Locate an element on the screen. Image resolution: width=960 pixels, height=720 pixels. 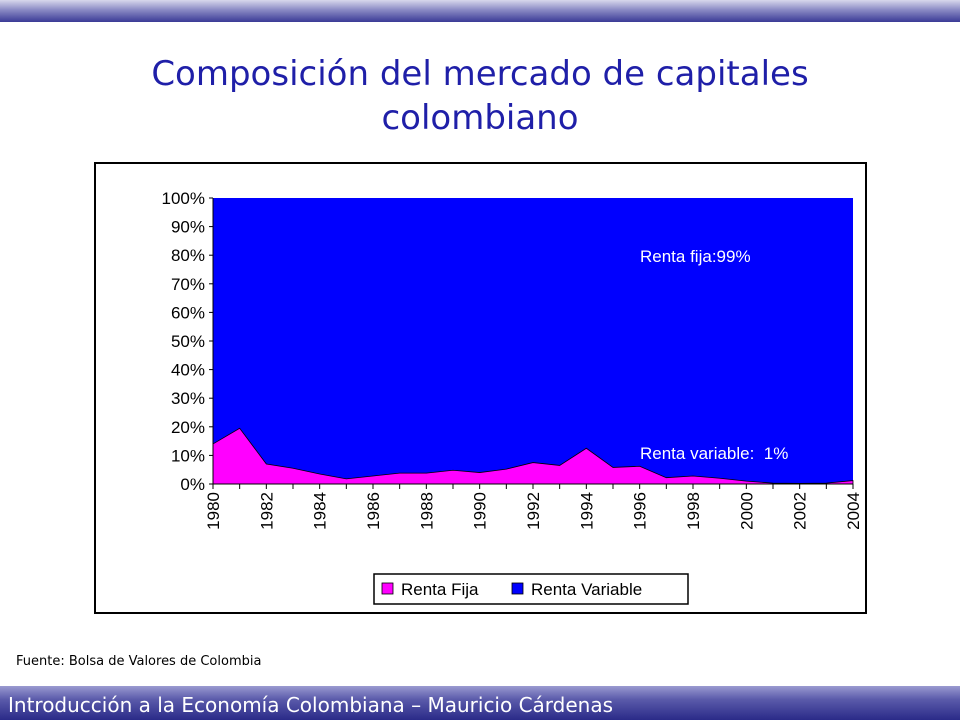
y-tick-label: 50% is located at coordinates (188, 341).